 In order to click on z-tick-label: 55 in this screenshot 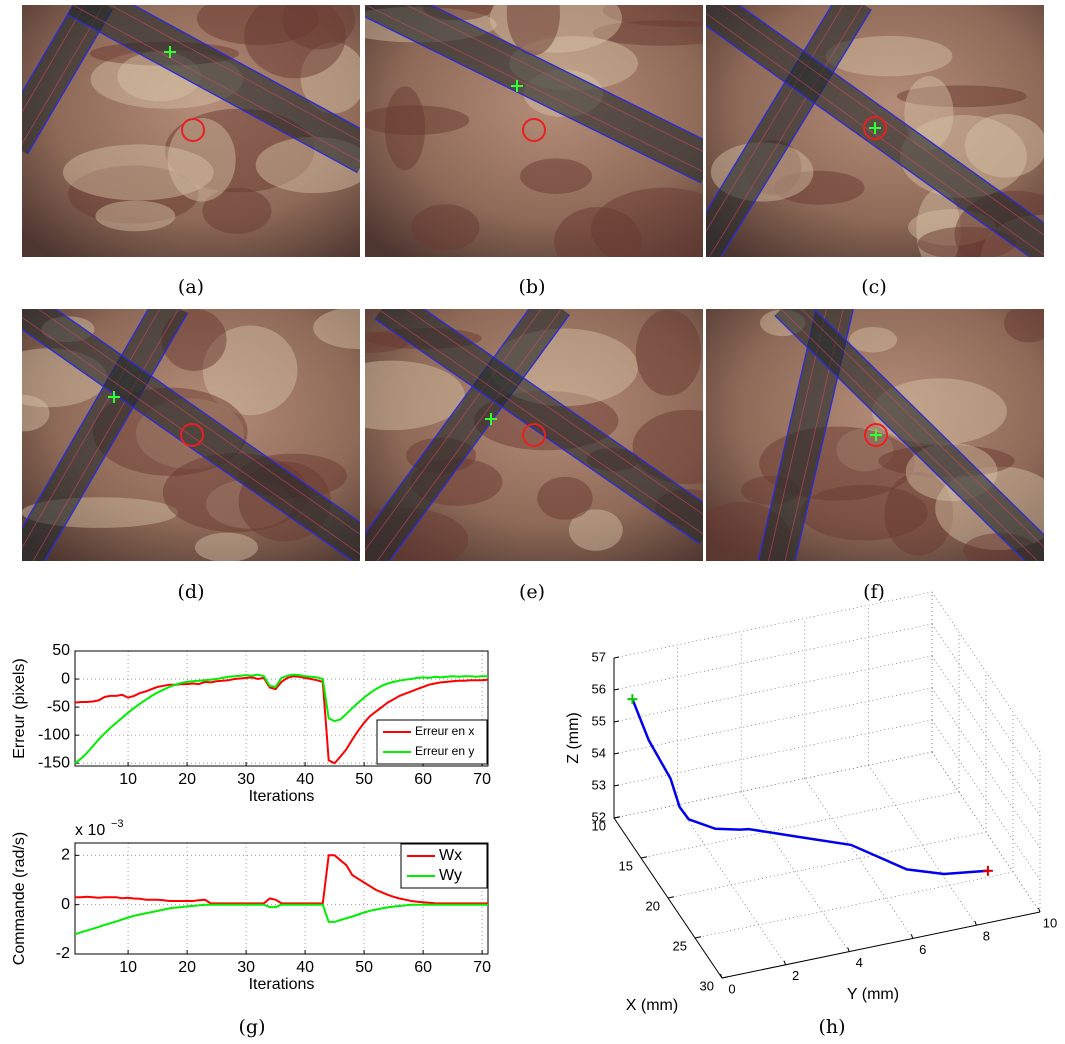, I will do `click(599, 720)`.